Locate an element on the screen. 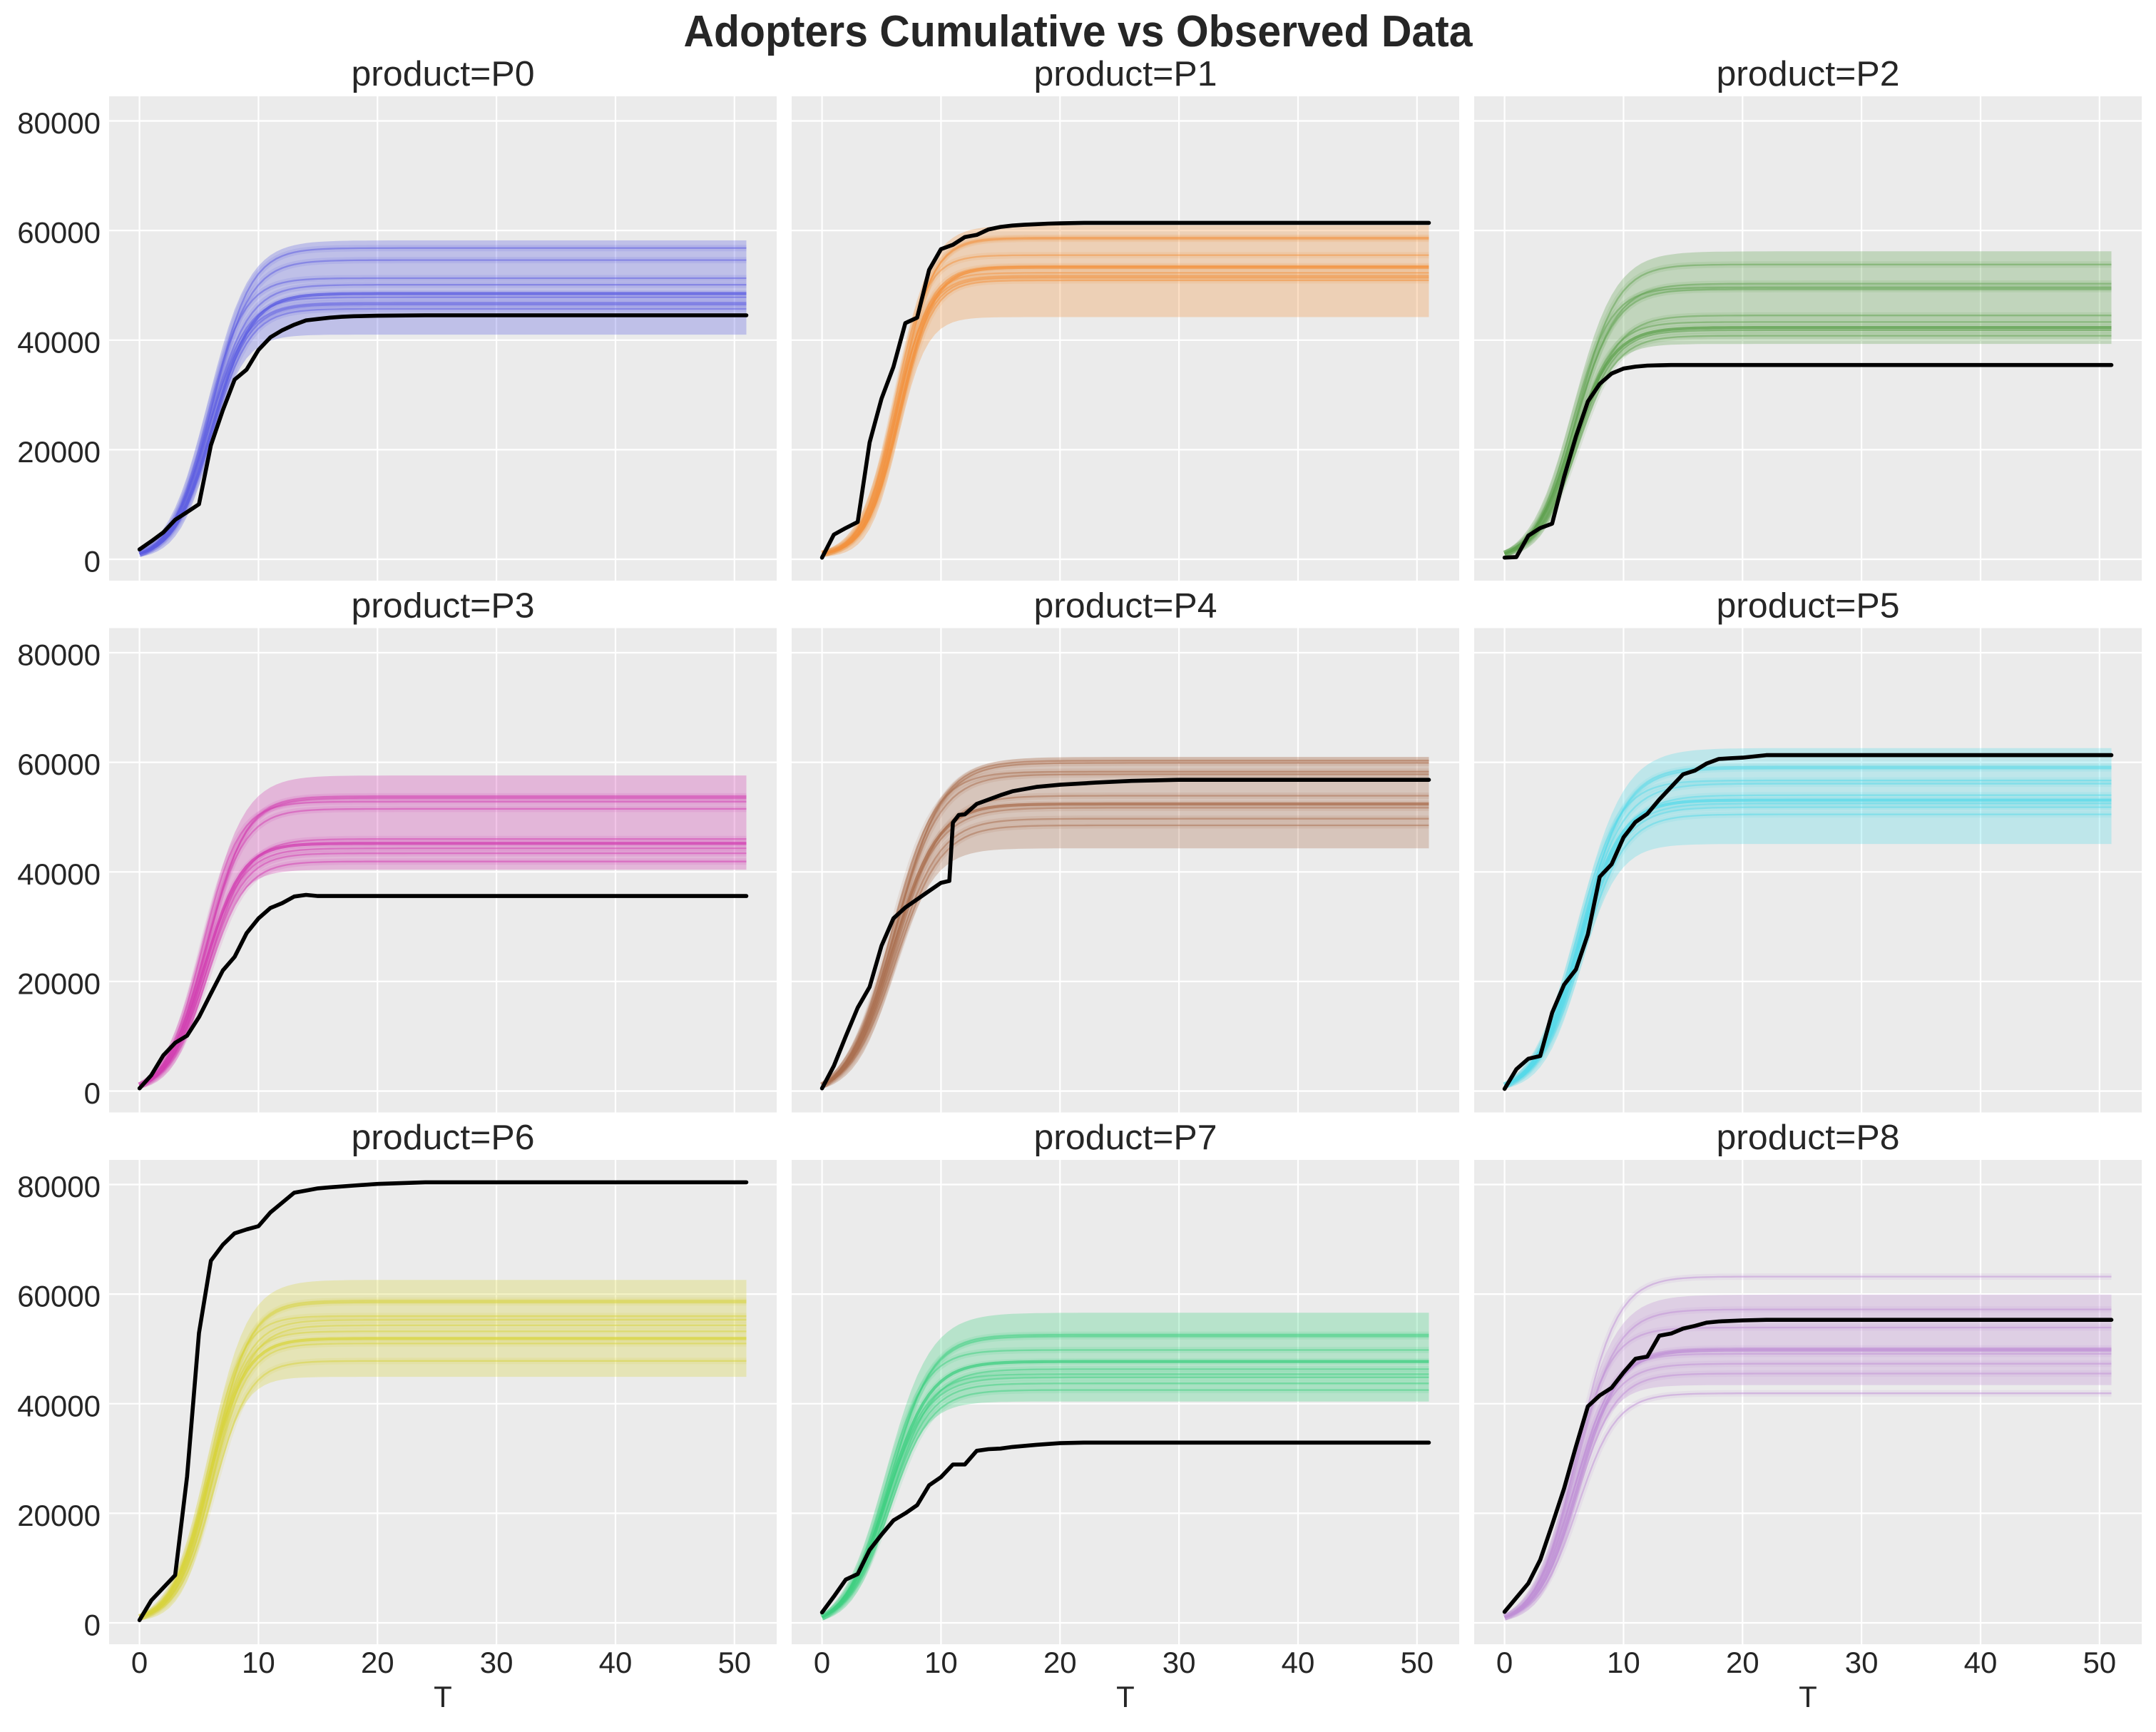 The image size is (2156, 1732). svg-text: product=P7 is located at coordinates (1125, 1138).